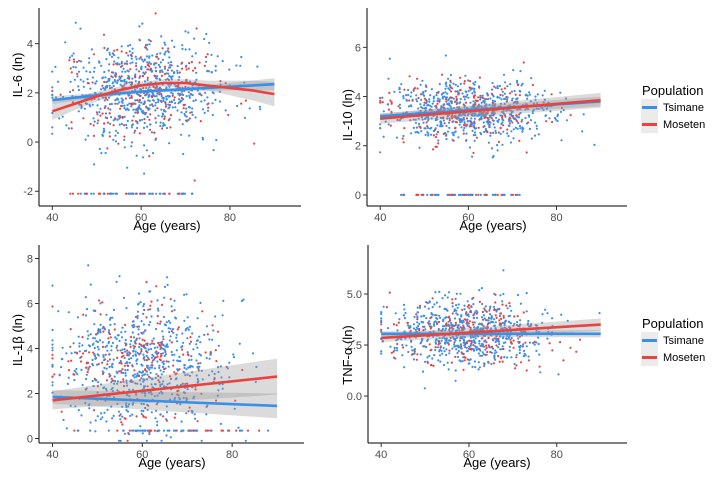 Image resolution: width=719 pixels, height=477 pixels. I want to click on legend-bottom: Population Tsimane Moseten, so click(673, 341).